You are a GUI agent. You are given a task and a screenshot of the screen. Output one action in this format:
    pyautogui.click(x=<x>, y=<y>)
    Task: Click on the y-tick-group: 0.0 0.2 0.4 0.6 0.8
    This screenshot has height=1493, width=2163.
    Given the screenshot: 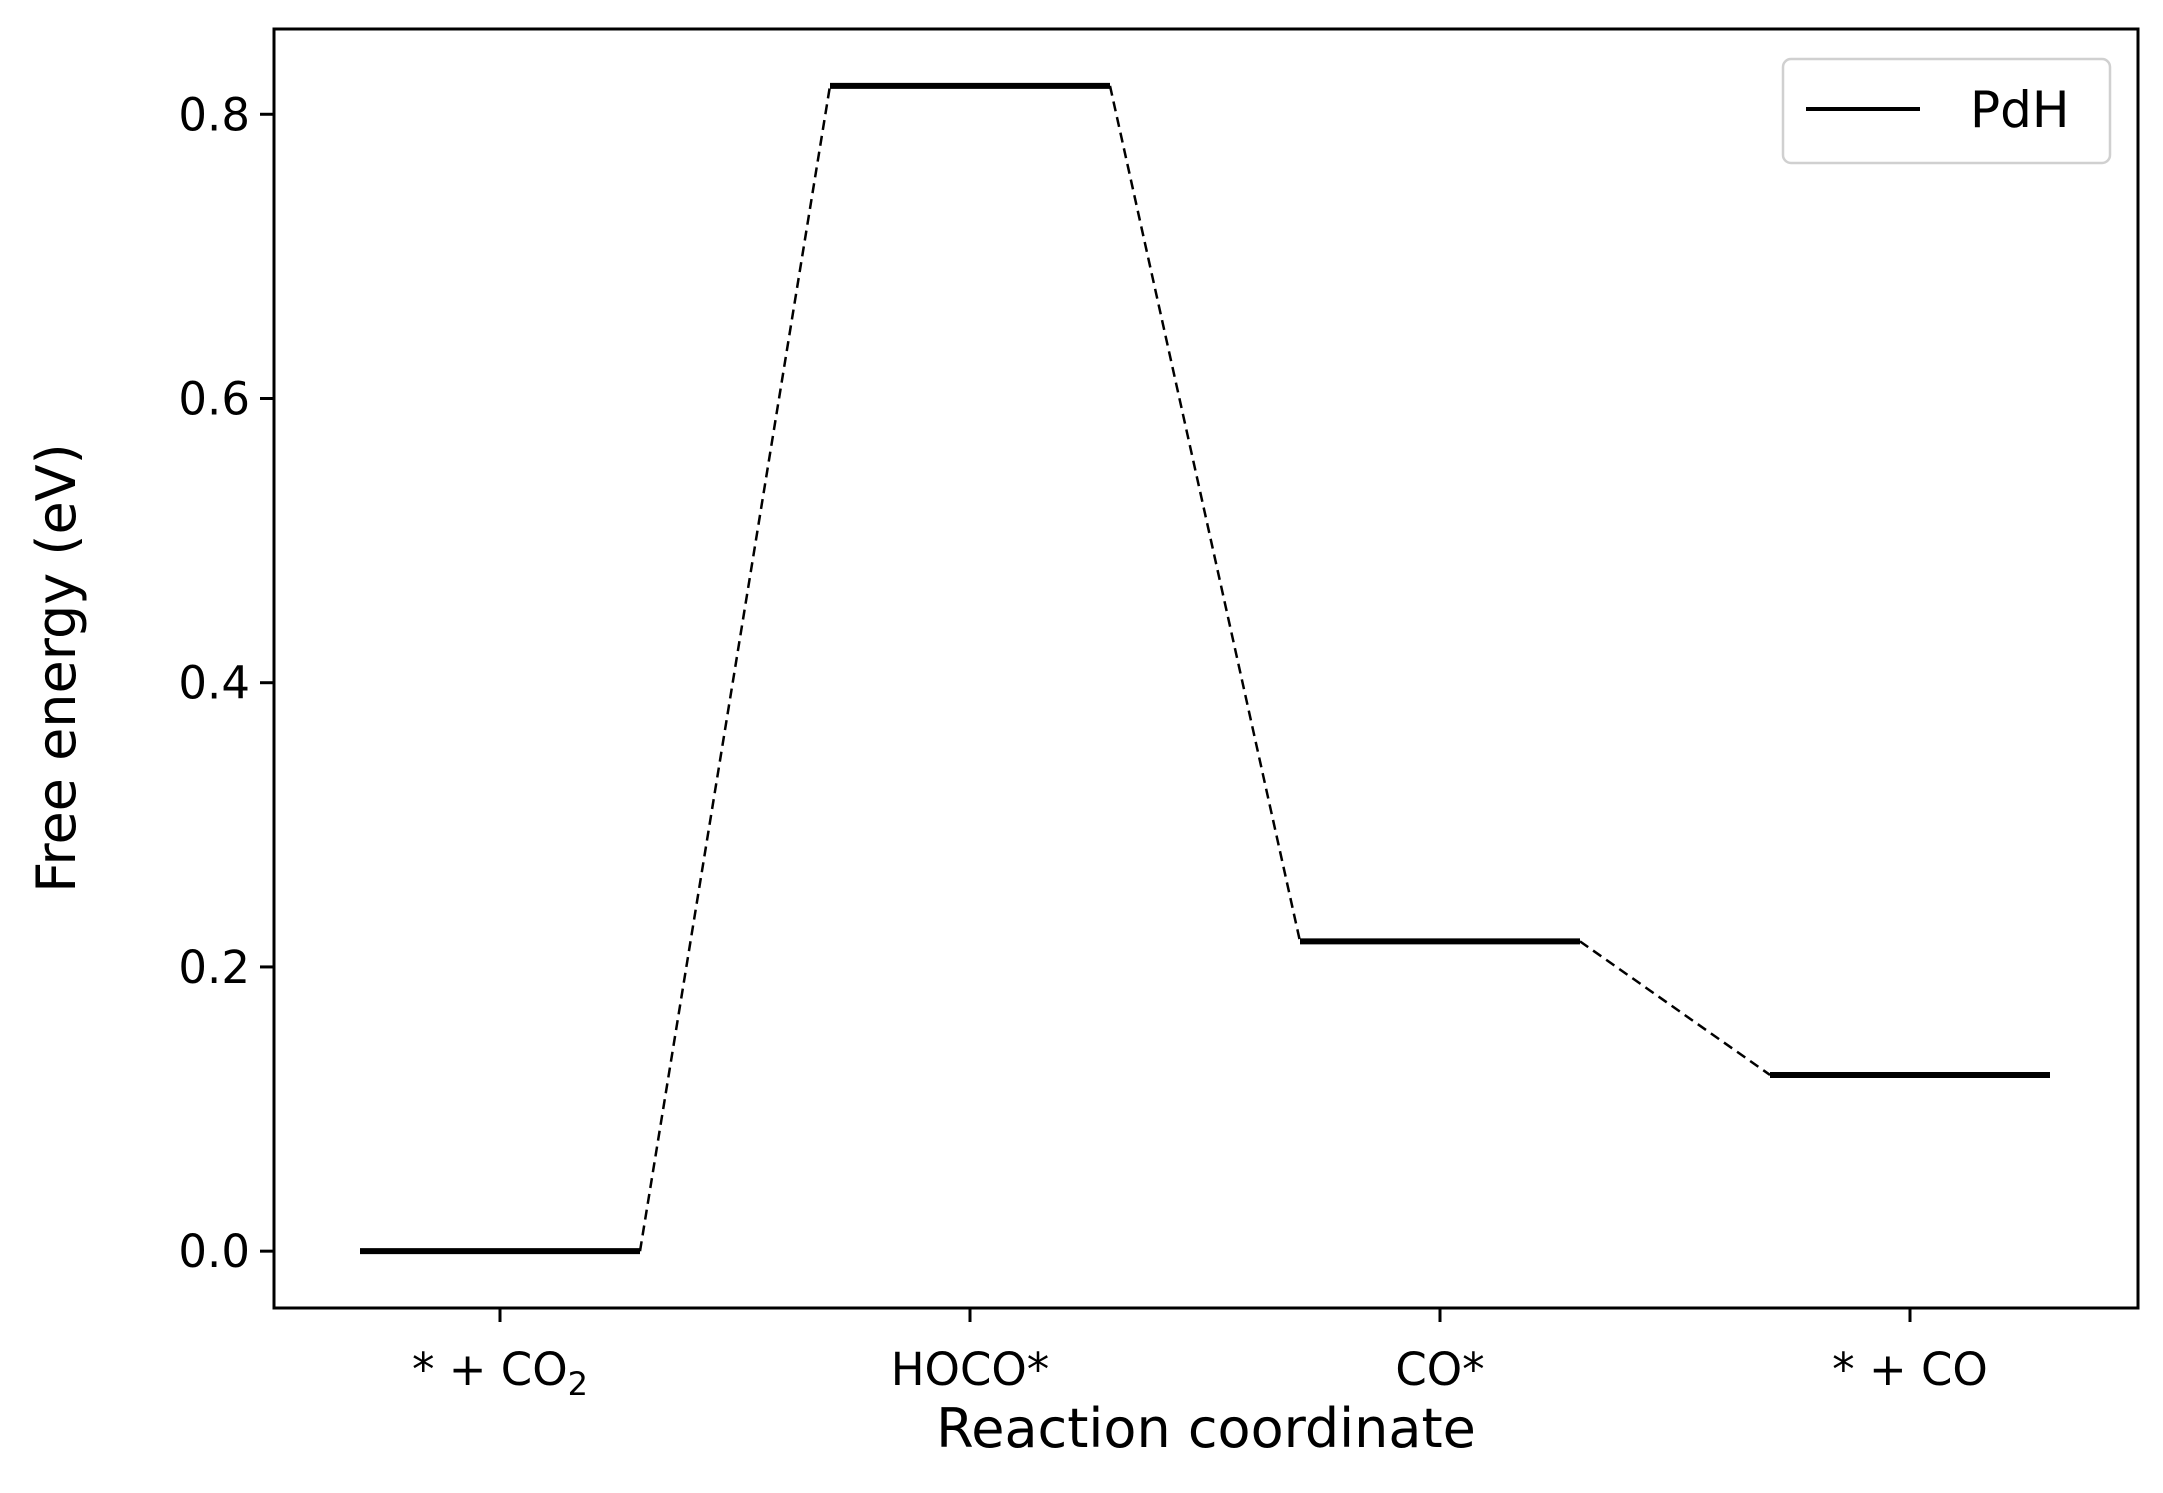 What is the action you would take?
    pyautogui.click(x=226, y=683)
    